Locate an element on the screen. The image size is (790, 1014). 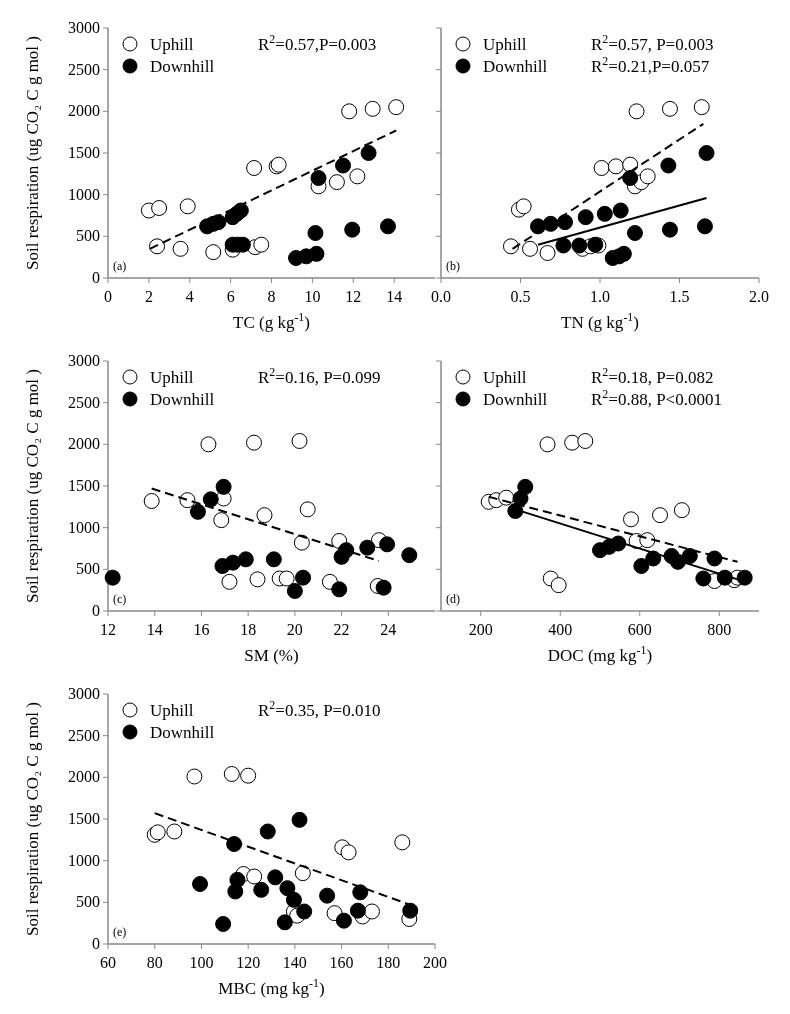
annotation: (a) is located at coordinates (120, 266).